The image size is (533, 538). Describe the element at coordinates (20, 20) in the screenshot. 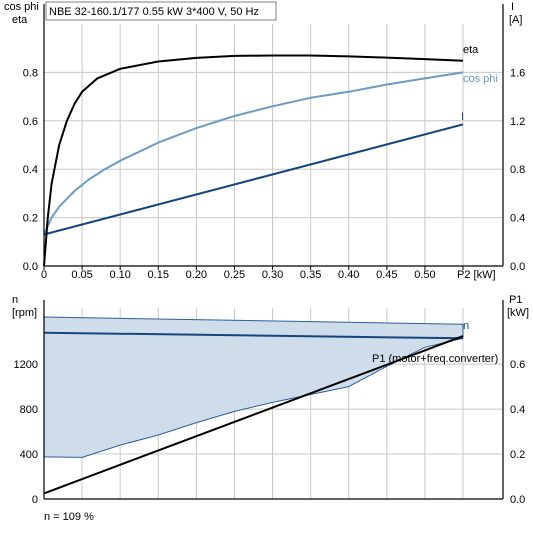

I see `top-left-axis-title: eta` at that location.